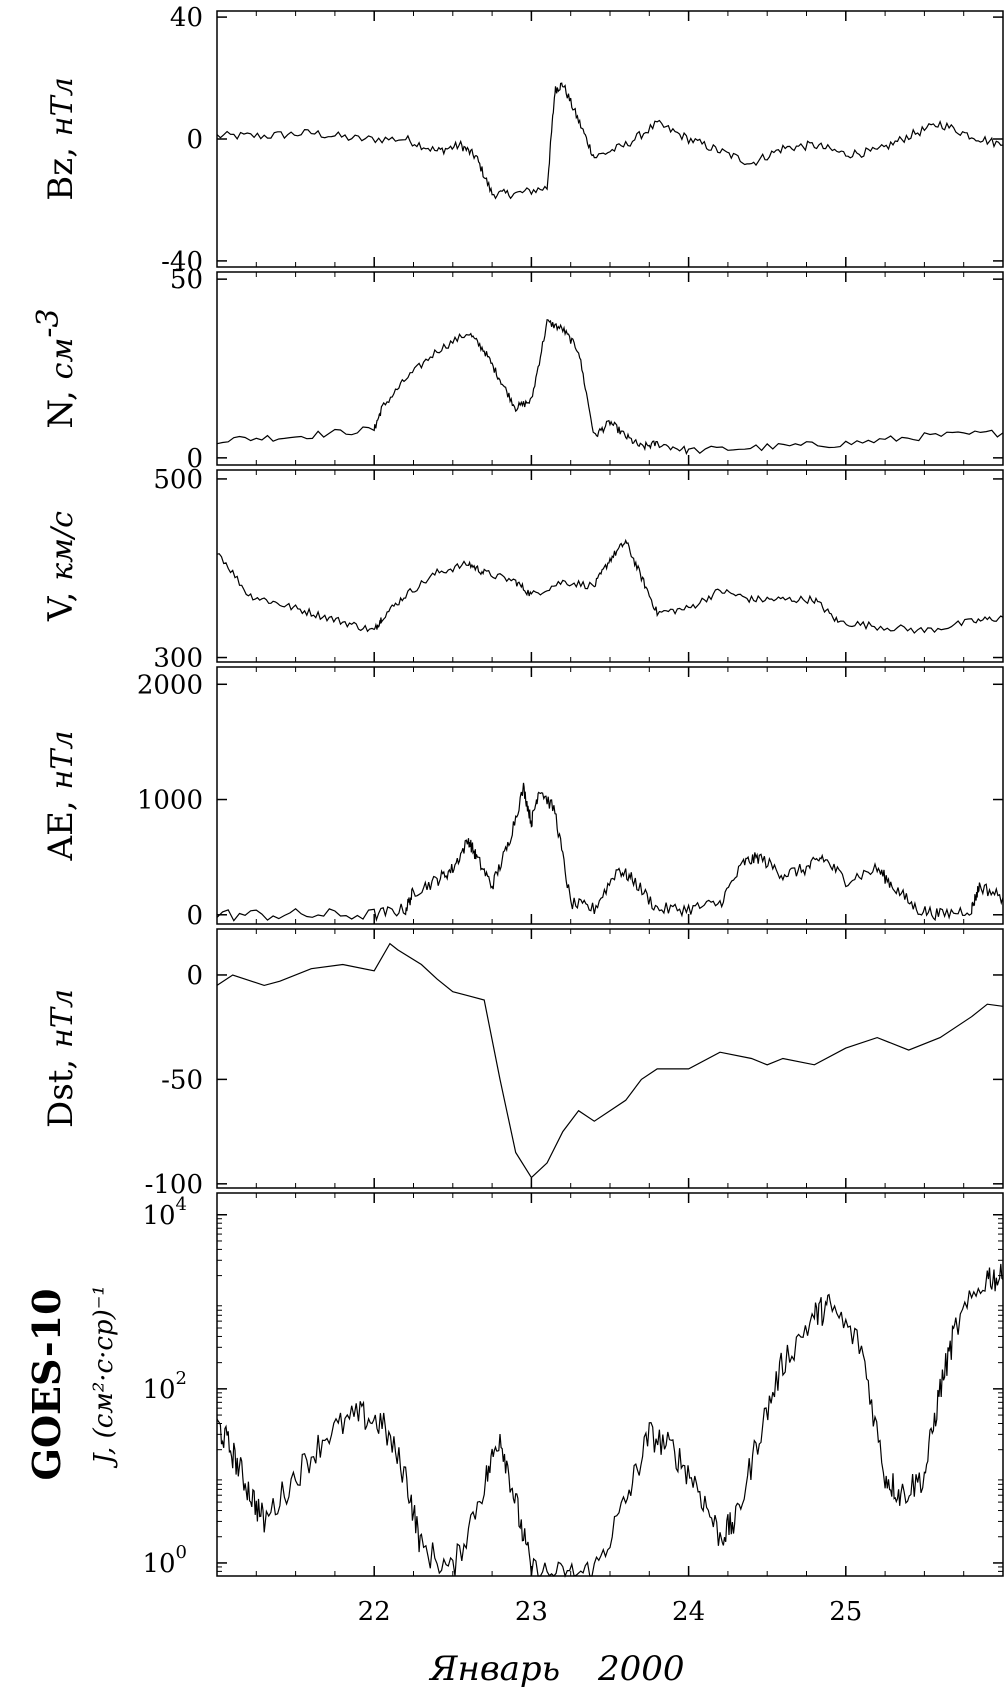 The image size is (1008, 1702). Describe the element at coordinates (181, 1552) in the screenshot. I see `y-tick-exponent: 0` at that location.